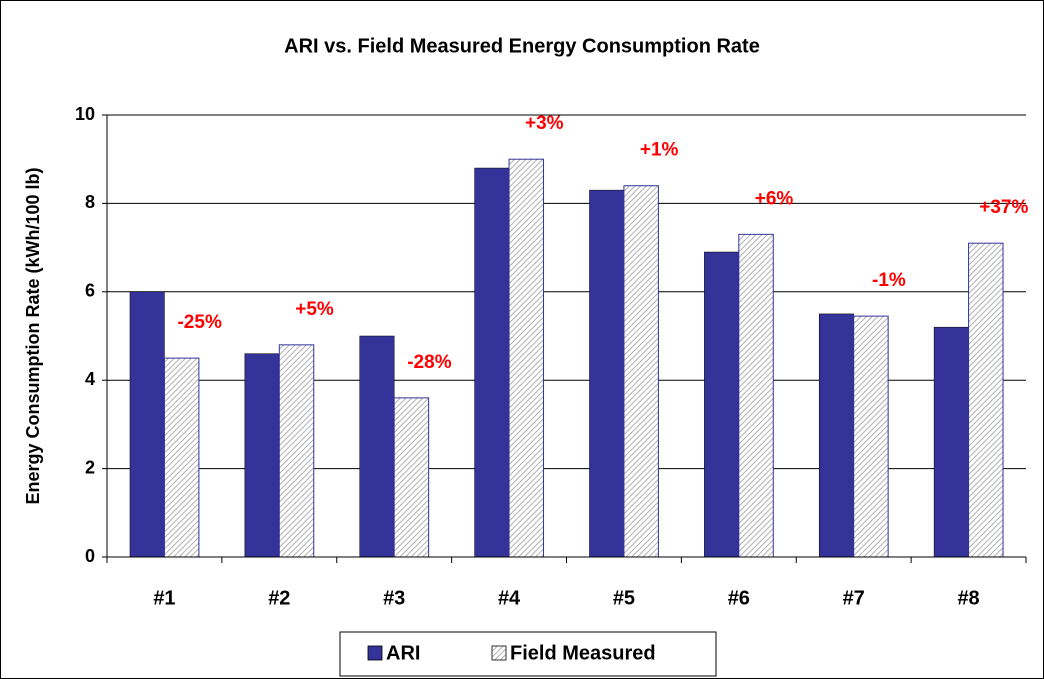  What do you see at coordinates (854, 598) in the screenshot?
I see `x-tick-label: #7` at bounding box center [854, 598].